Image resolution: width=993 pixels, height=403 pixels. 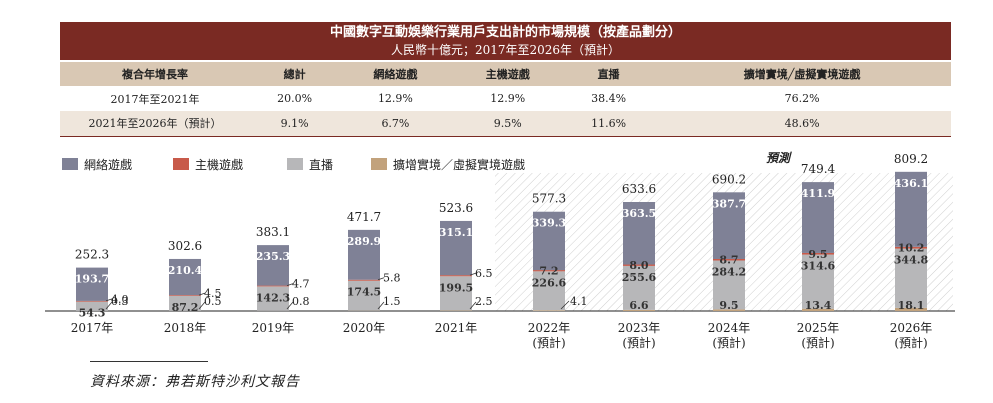 What do you see at coordinates (392, 301) in the screenshot?
I see `data-label-arvr: 1.5` at bounding box center [392, 301].